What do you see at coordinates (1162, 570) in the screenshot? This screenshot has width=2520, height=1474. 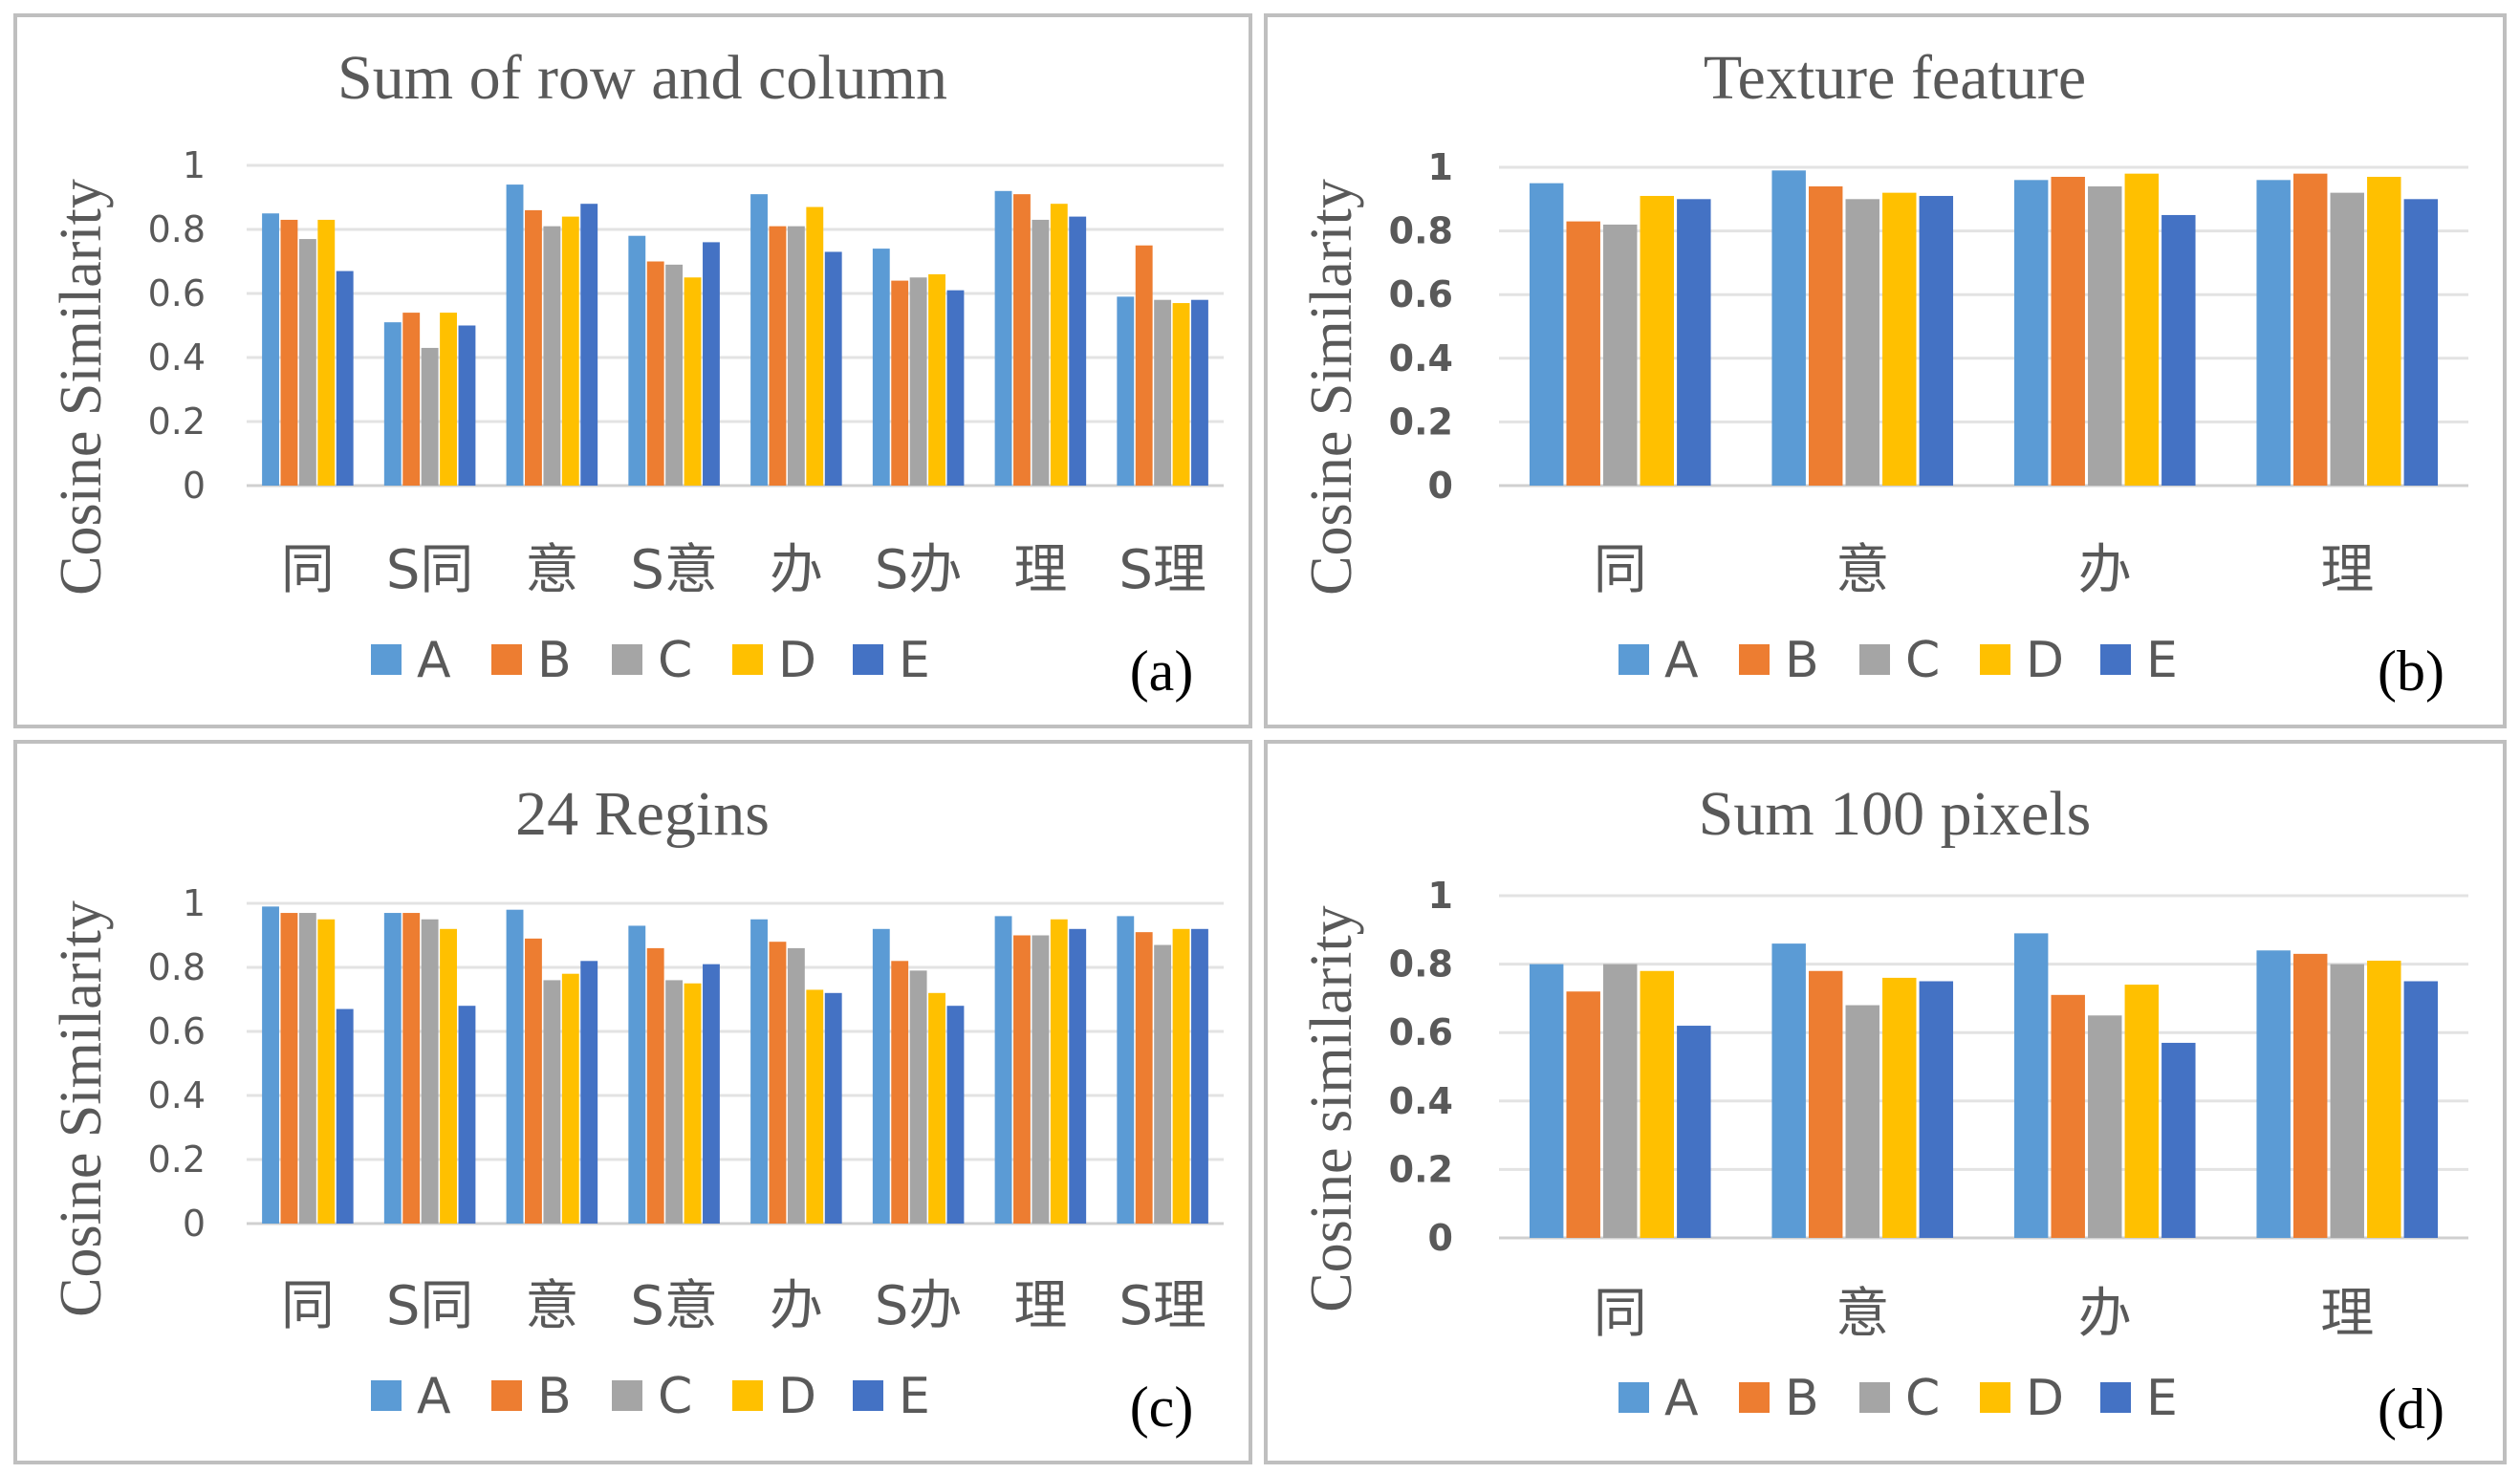 I see `x-category-label: S理` at bounding box center [1162, 570].